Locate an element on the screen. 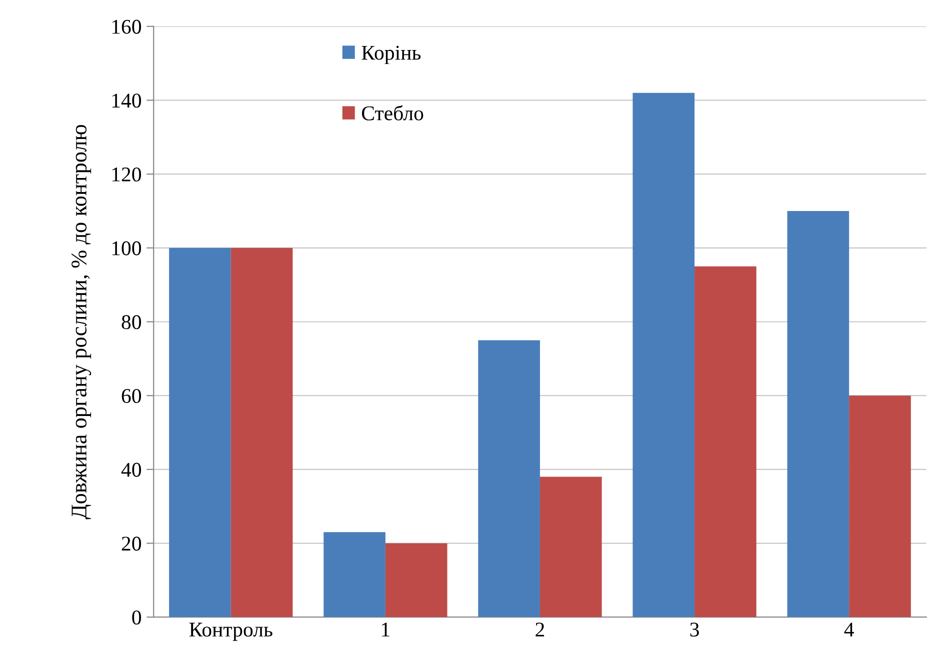  x-tick-label: 4 is located at coordinates (849, 629).